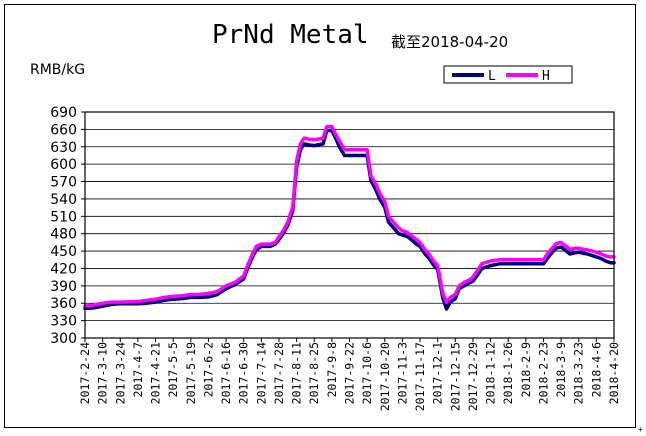 The image size is (646, 436). I want to click on x-tick-label: 2017-11-3, so click(402, 373).